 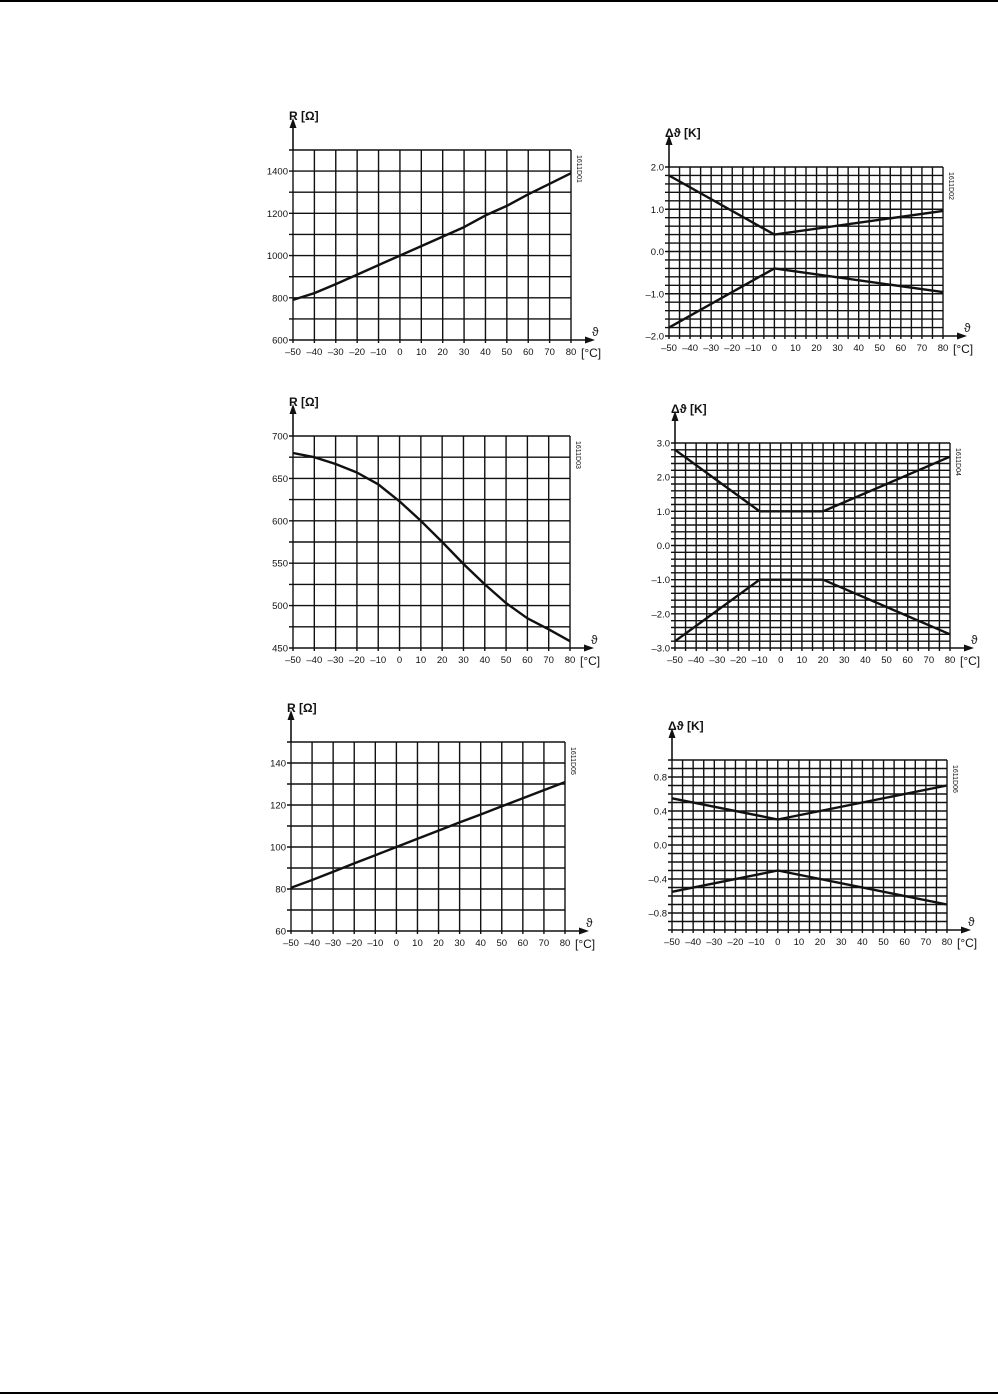 What do you see at coordinates (499, 1393) in the screenshot?
I see `bottom-rule` at bounding box center [499, 1393].